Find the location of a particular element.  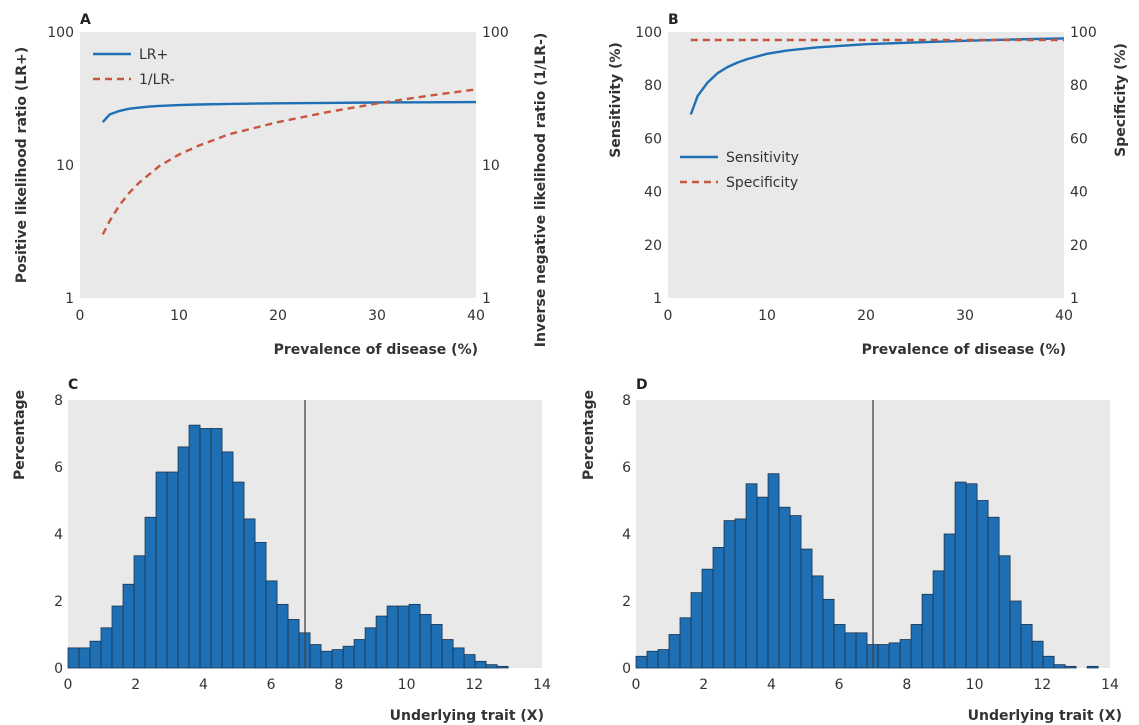

panel-d-x-tick: 10 is located at coordinates (975, 685).